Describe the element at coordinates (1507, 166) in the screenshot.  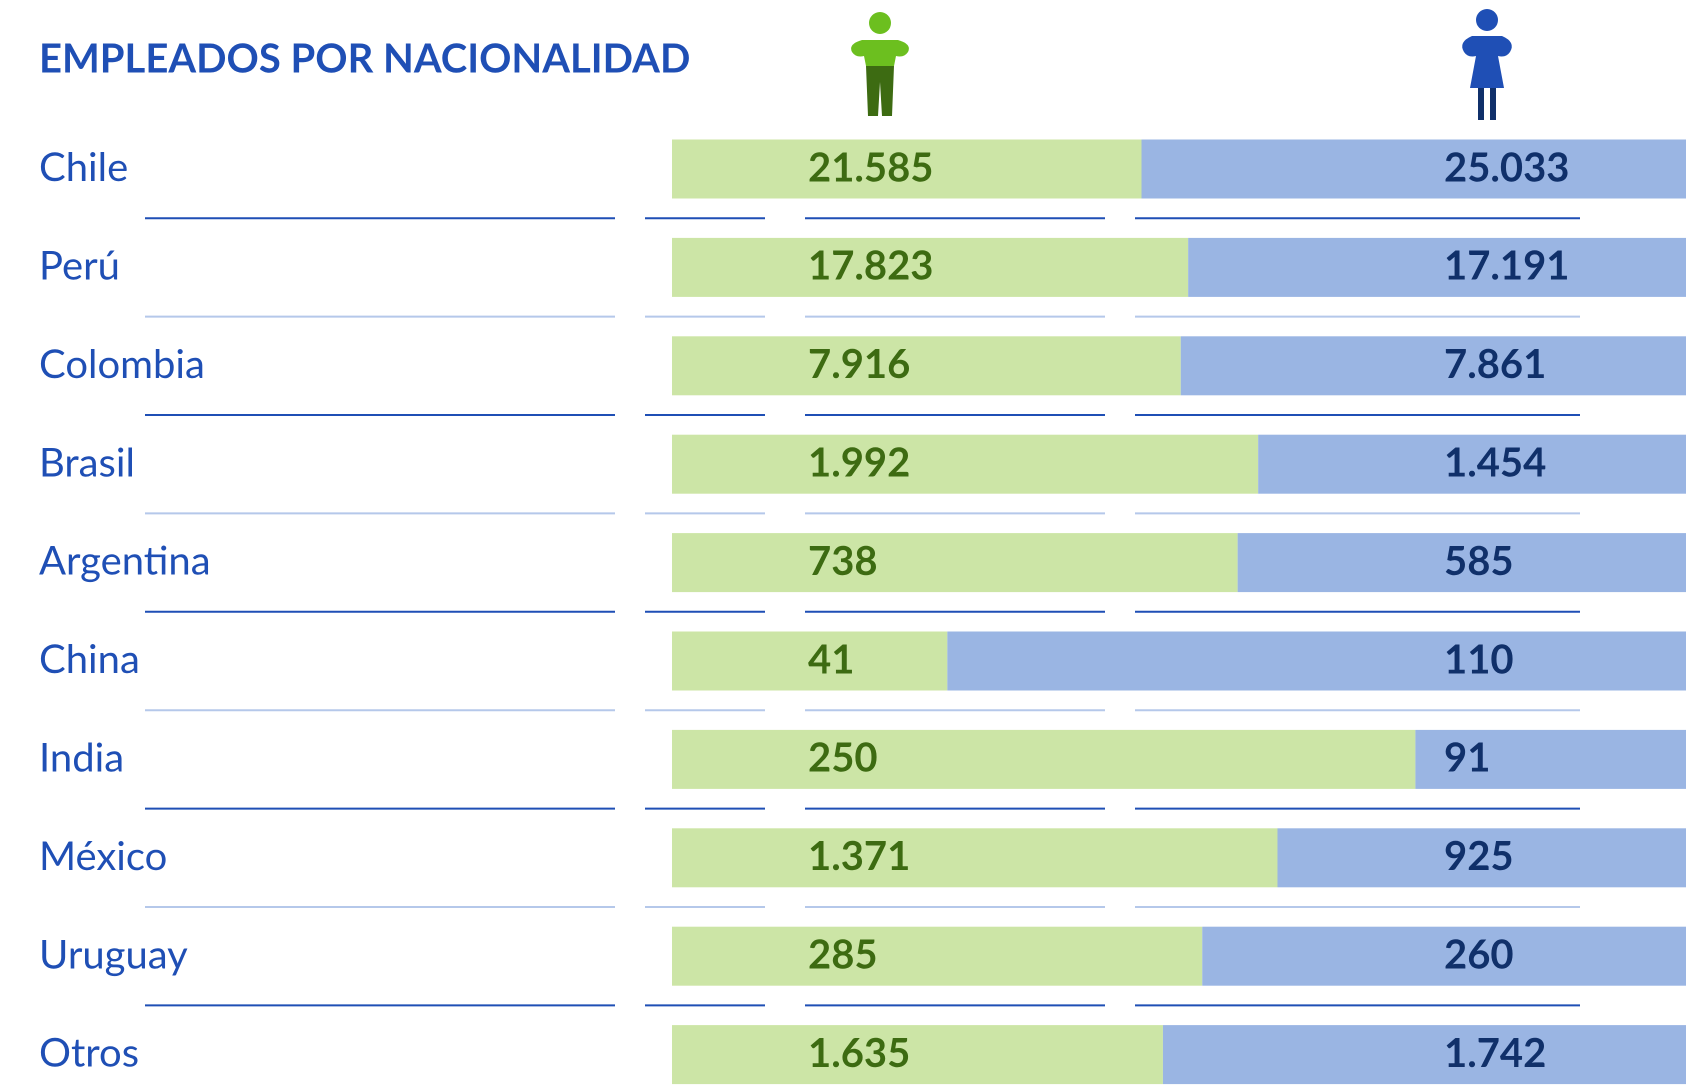
I see `value-label: 25.033` at that location.